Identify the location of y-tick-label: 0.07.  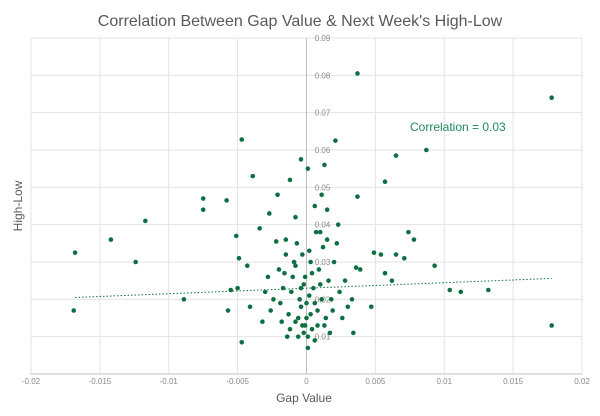
(323, 113).